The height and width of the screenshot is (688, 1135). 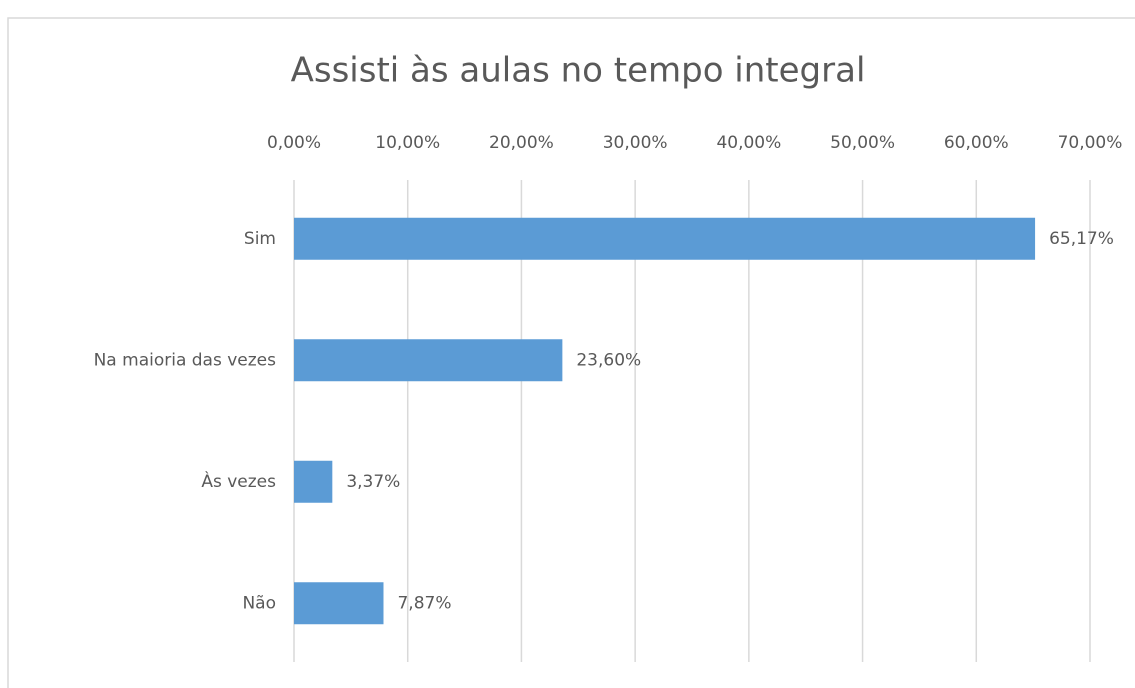 I want to click on x-tick-label: 70,00%, so click(x=1090, y=143).